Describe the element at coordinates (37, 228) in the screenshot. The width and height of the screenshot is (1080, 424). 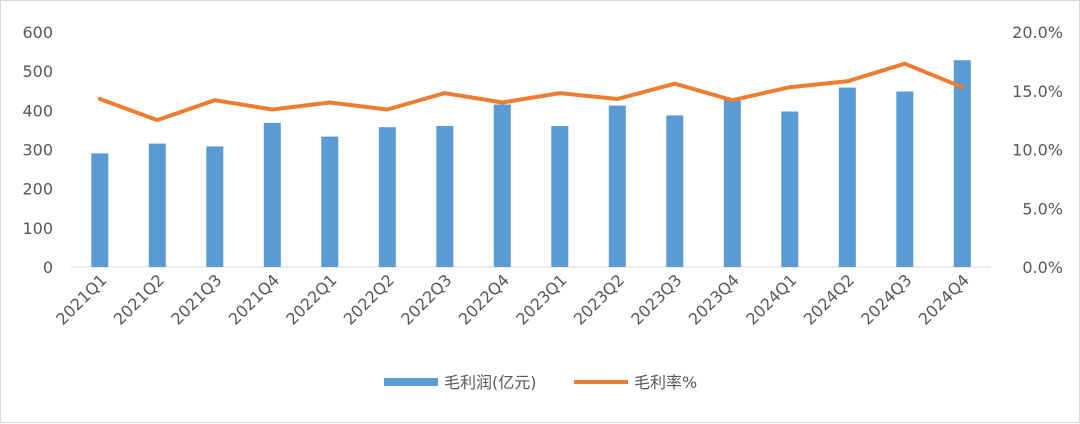
I see `left-tick-label: 100` at that location.